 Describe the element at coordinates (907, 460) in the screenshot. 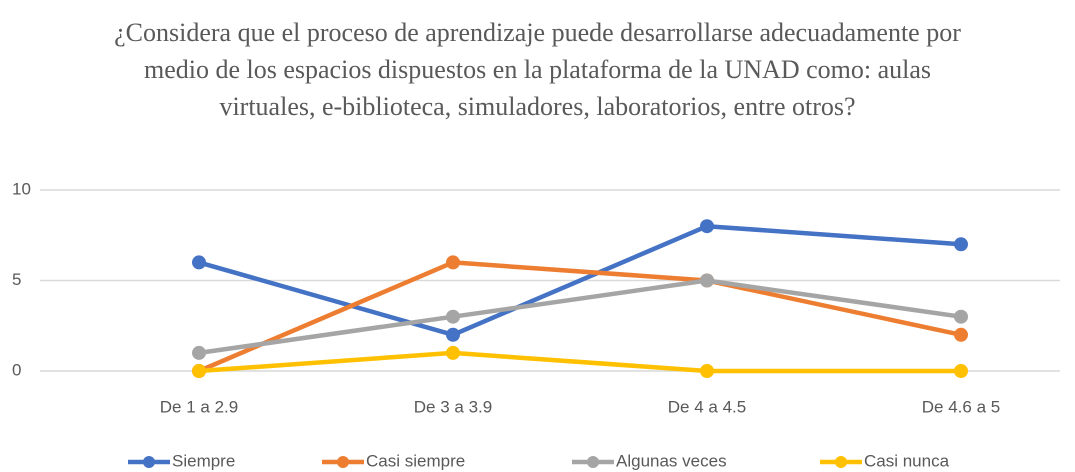

I see `legend-label: Casi nunca` at that location.